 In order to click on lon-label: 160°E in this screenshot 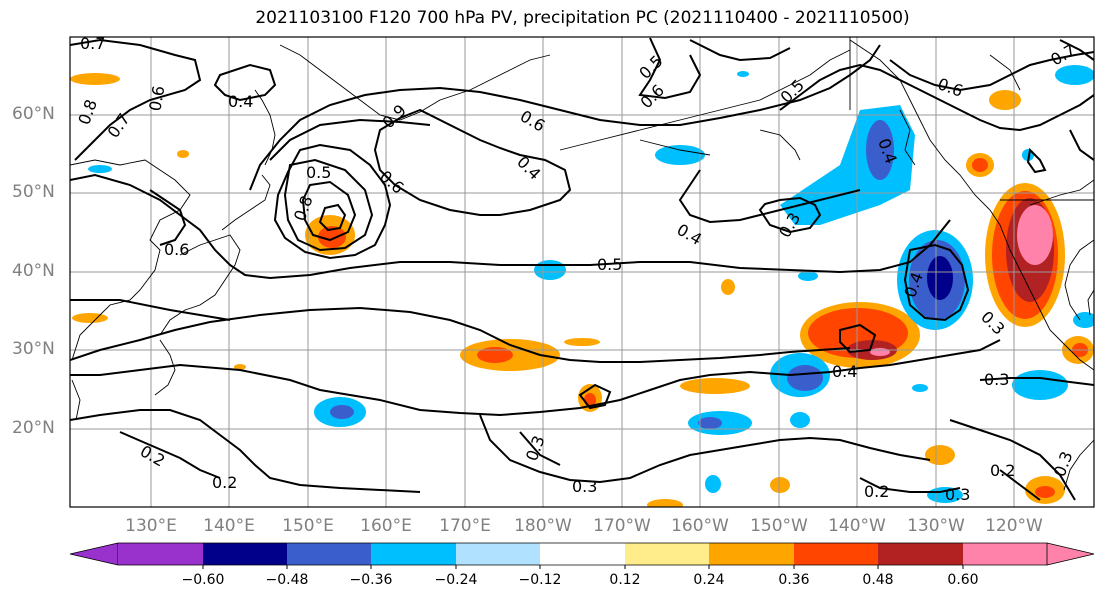, I will do `click(386, 526)`.